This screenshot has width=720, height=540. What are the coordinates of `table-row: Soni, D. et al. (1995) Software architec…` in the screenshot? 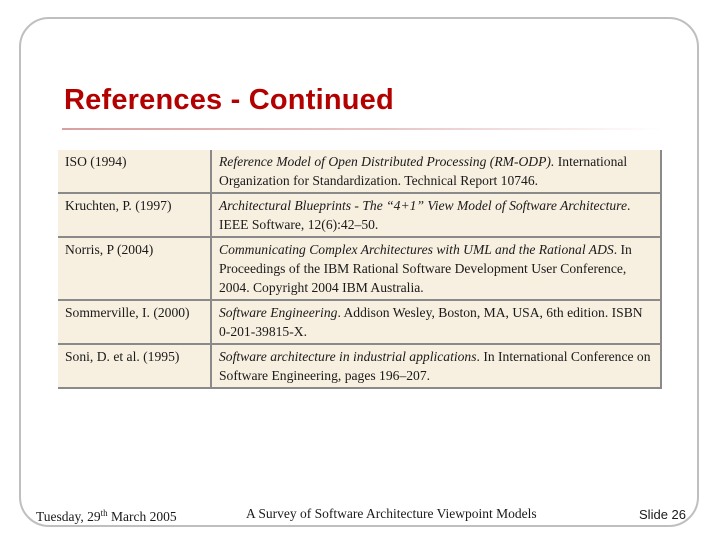 It's located at (360, 367).